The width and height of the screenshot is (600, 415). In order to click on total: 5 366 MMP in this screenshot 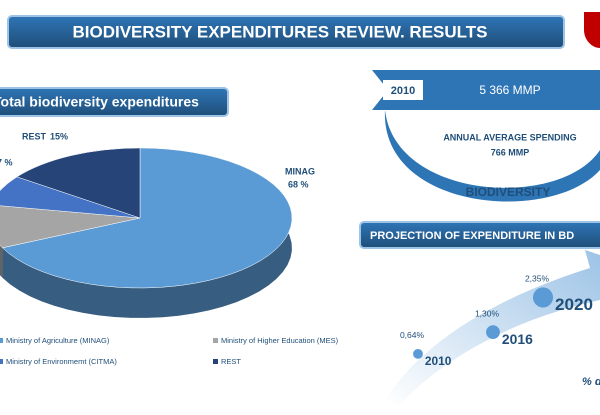, I will do `click(509, 90)`.